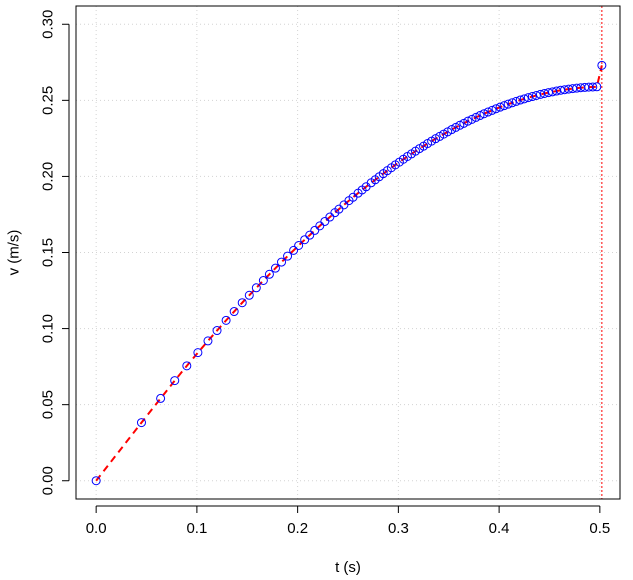 Image resolution: width=633 pixels, height=580 pixels. I want to click on x-tick-label: 0.5, so click(599, 528).